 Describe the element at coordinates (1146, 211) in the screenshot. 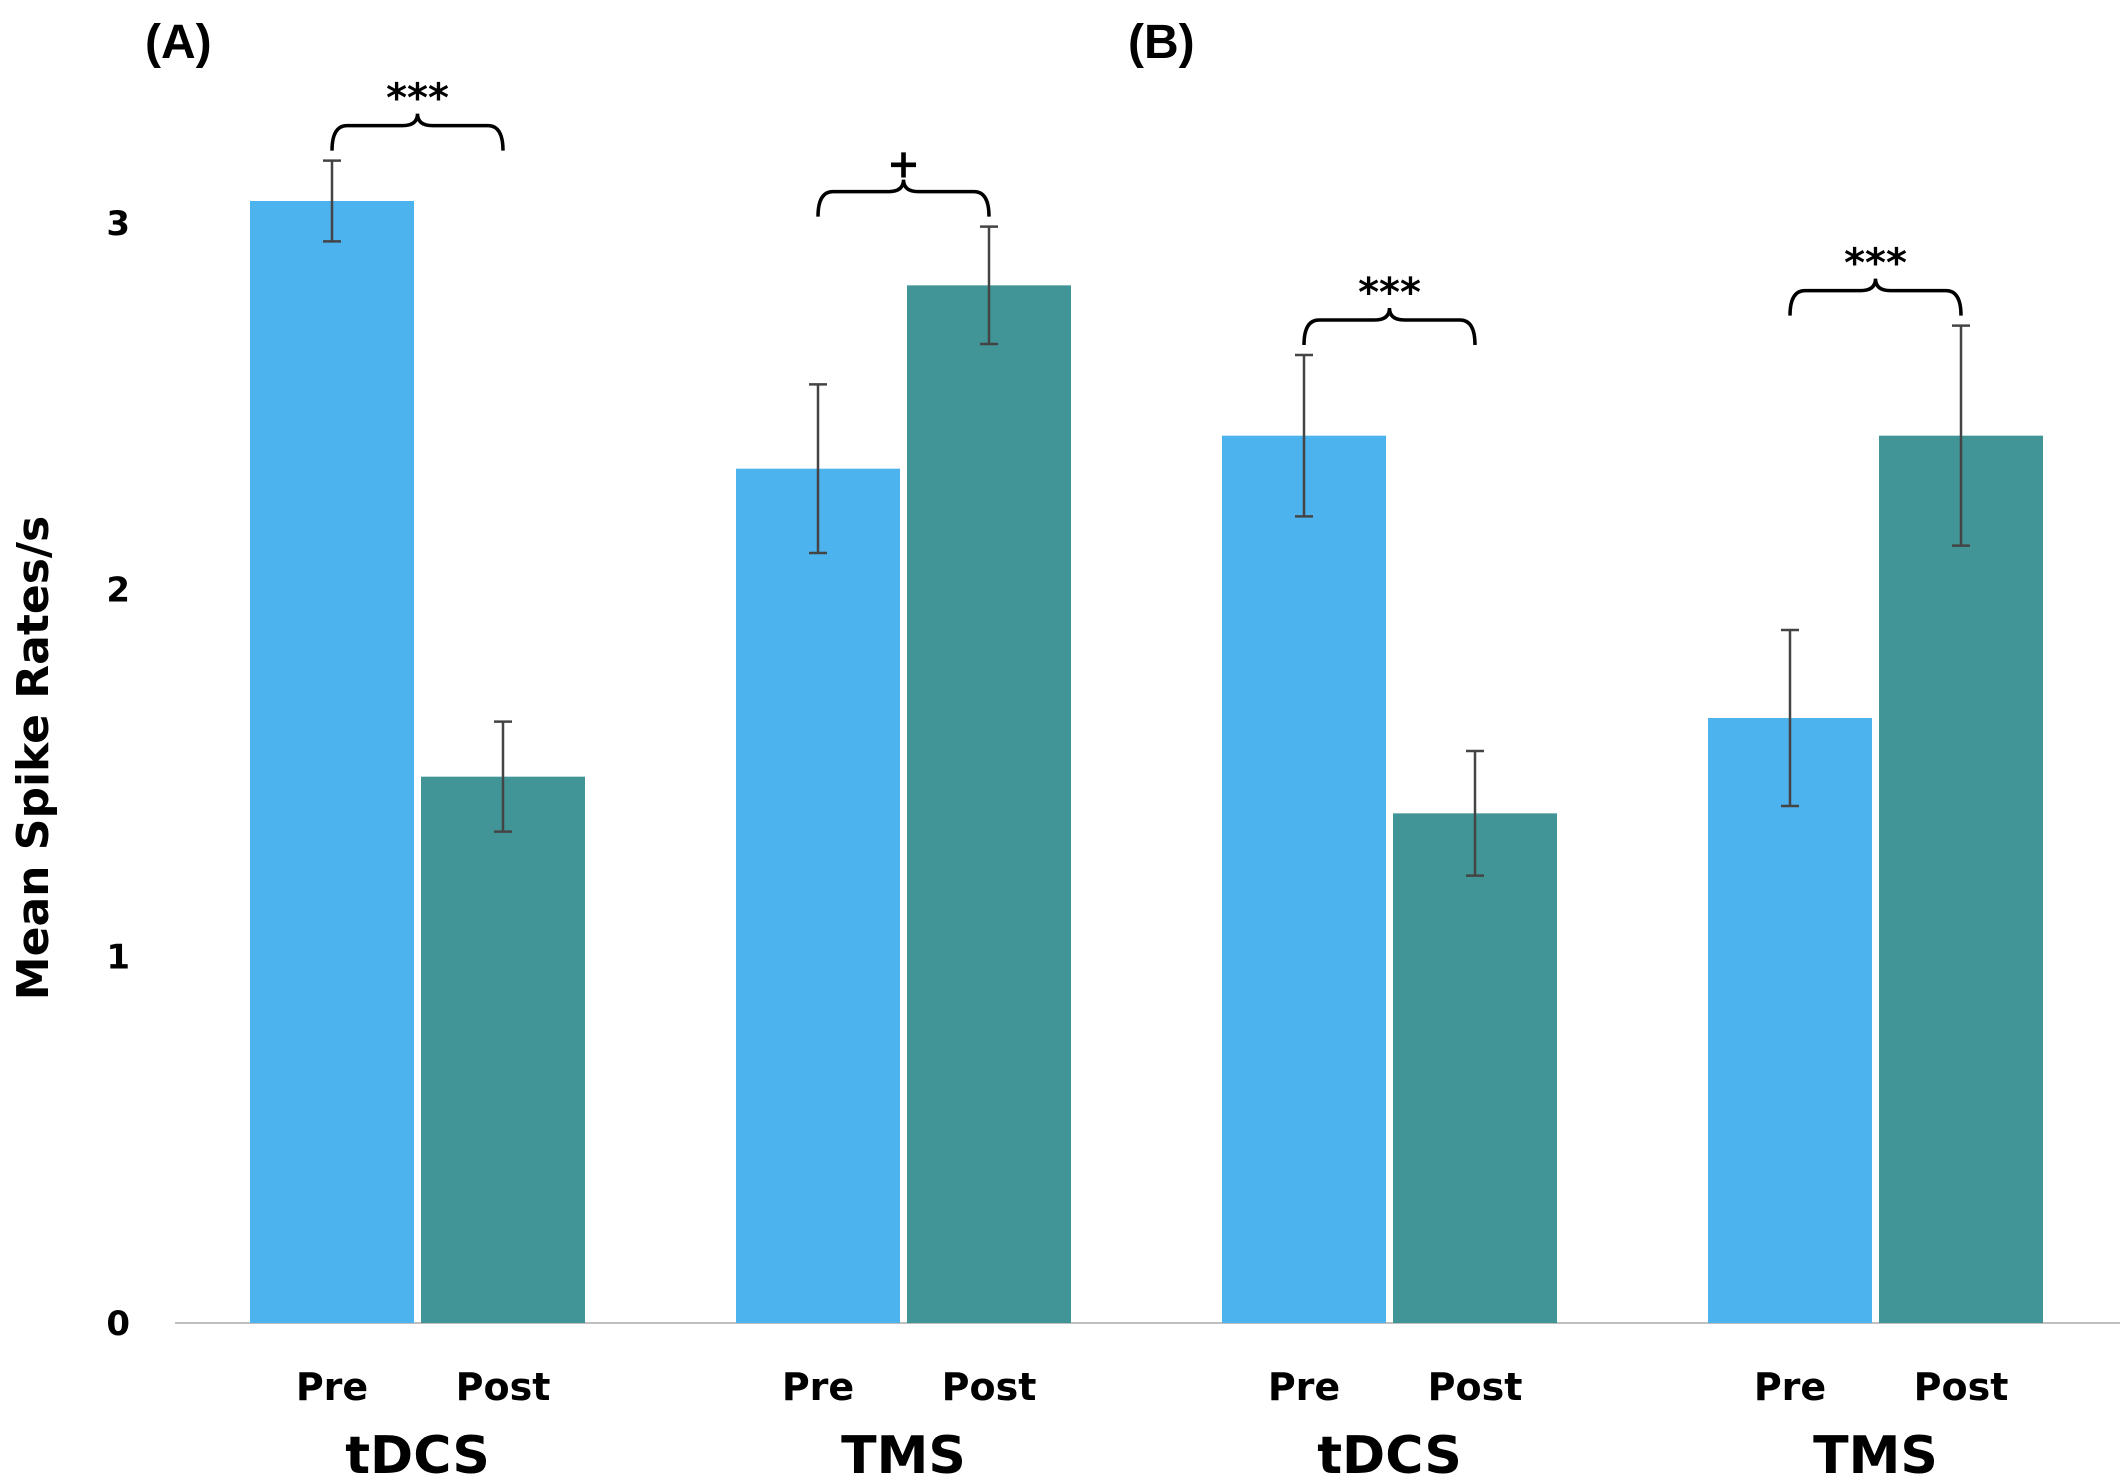

I see `significance-brackets-layer: *** + *** ***` at that location.